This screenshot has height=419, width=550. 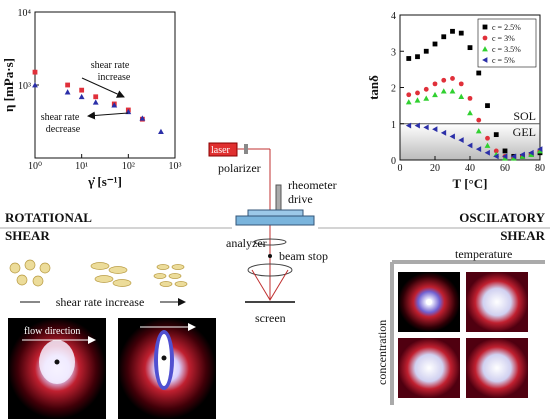 What do you see at coordinates (429, 302) in the screenshot?
I see `center` at bounding box center [429, 302].